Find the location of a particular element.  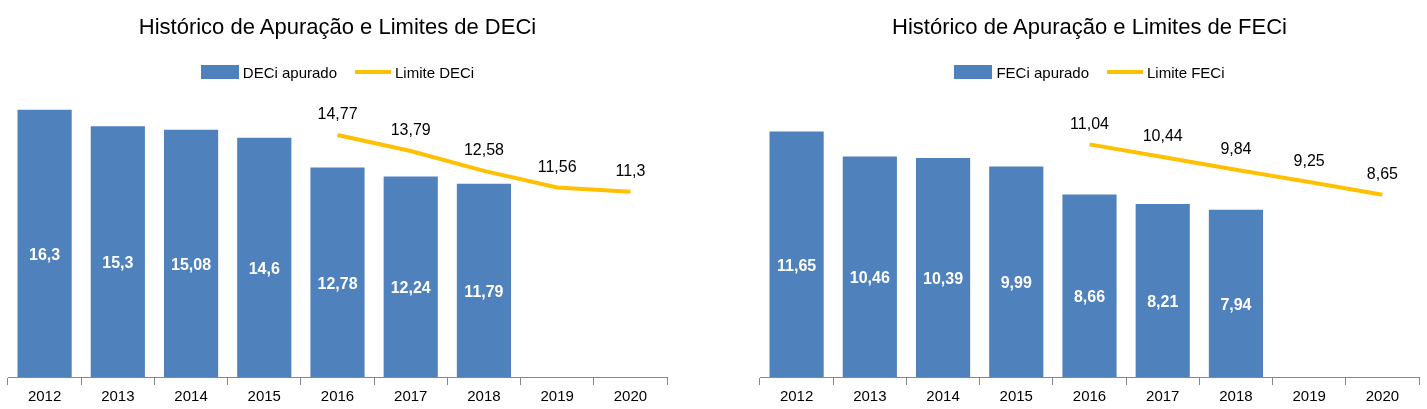

legend-label: DECi apurado is located at coordinates (290, 72).